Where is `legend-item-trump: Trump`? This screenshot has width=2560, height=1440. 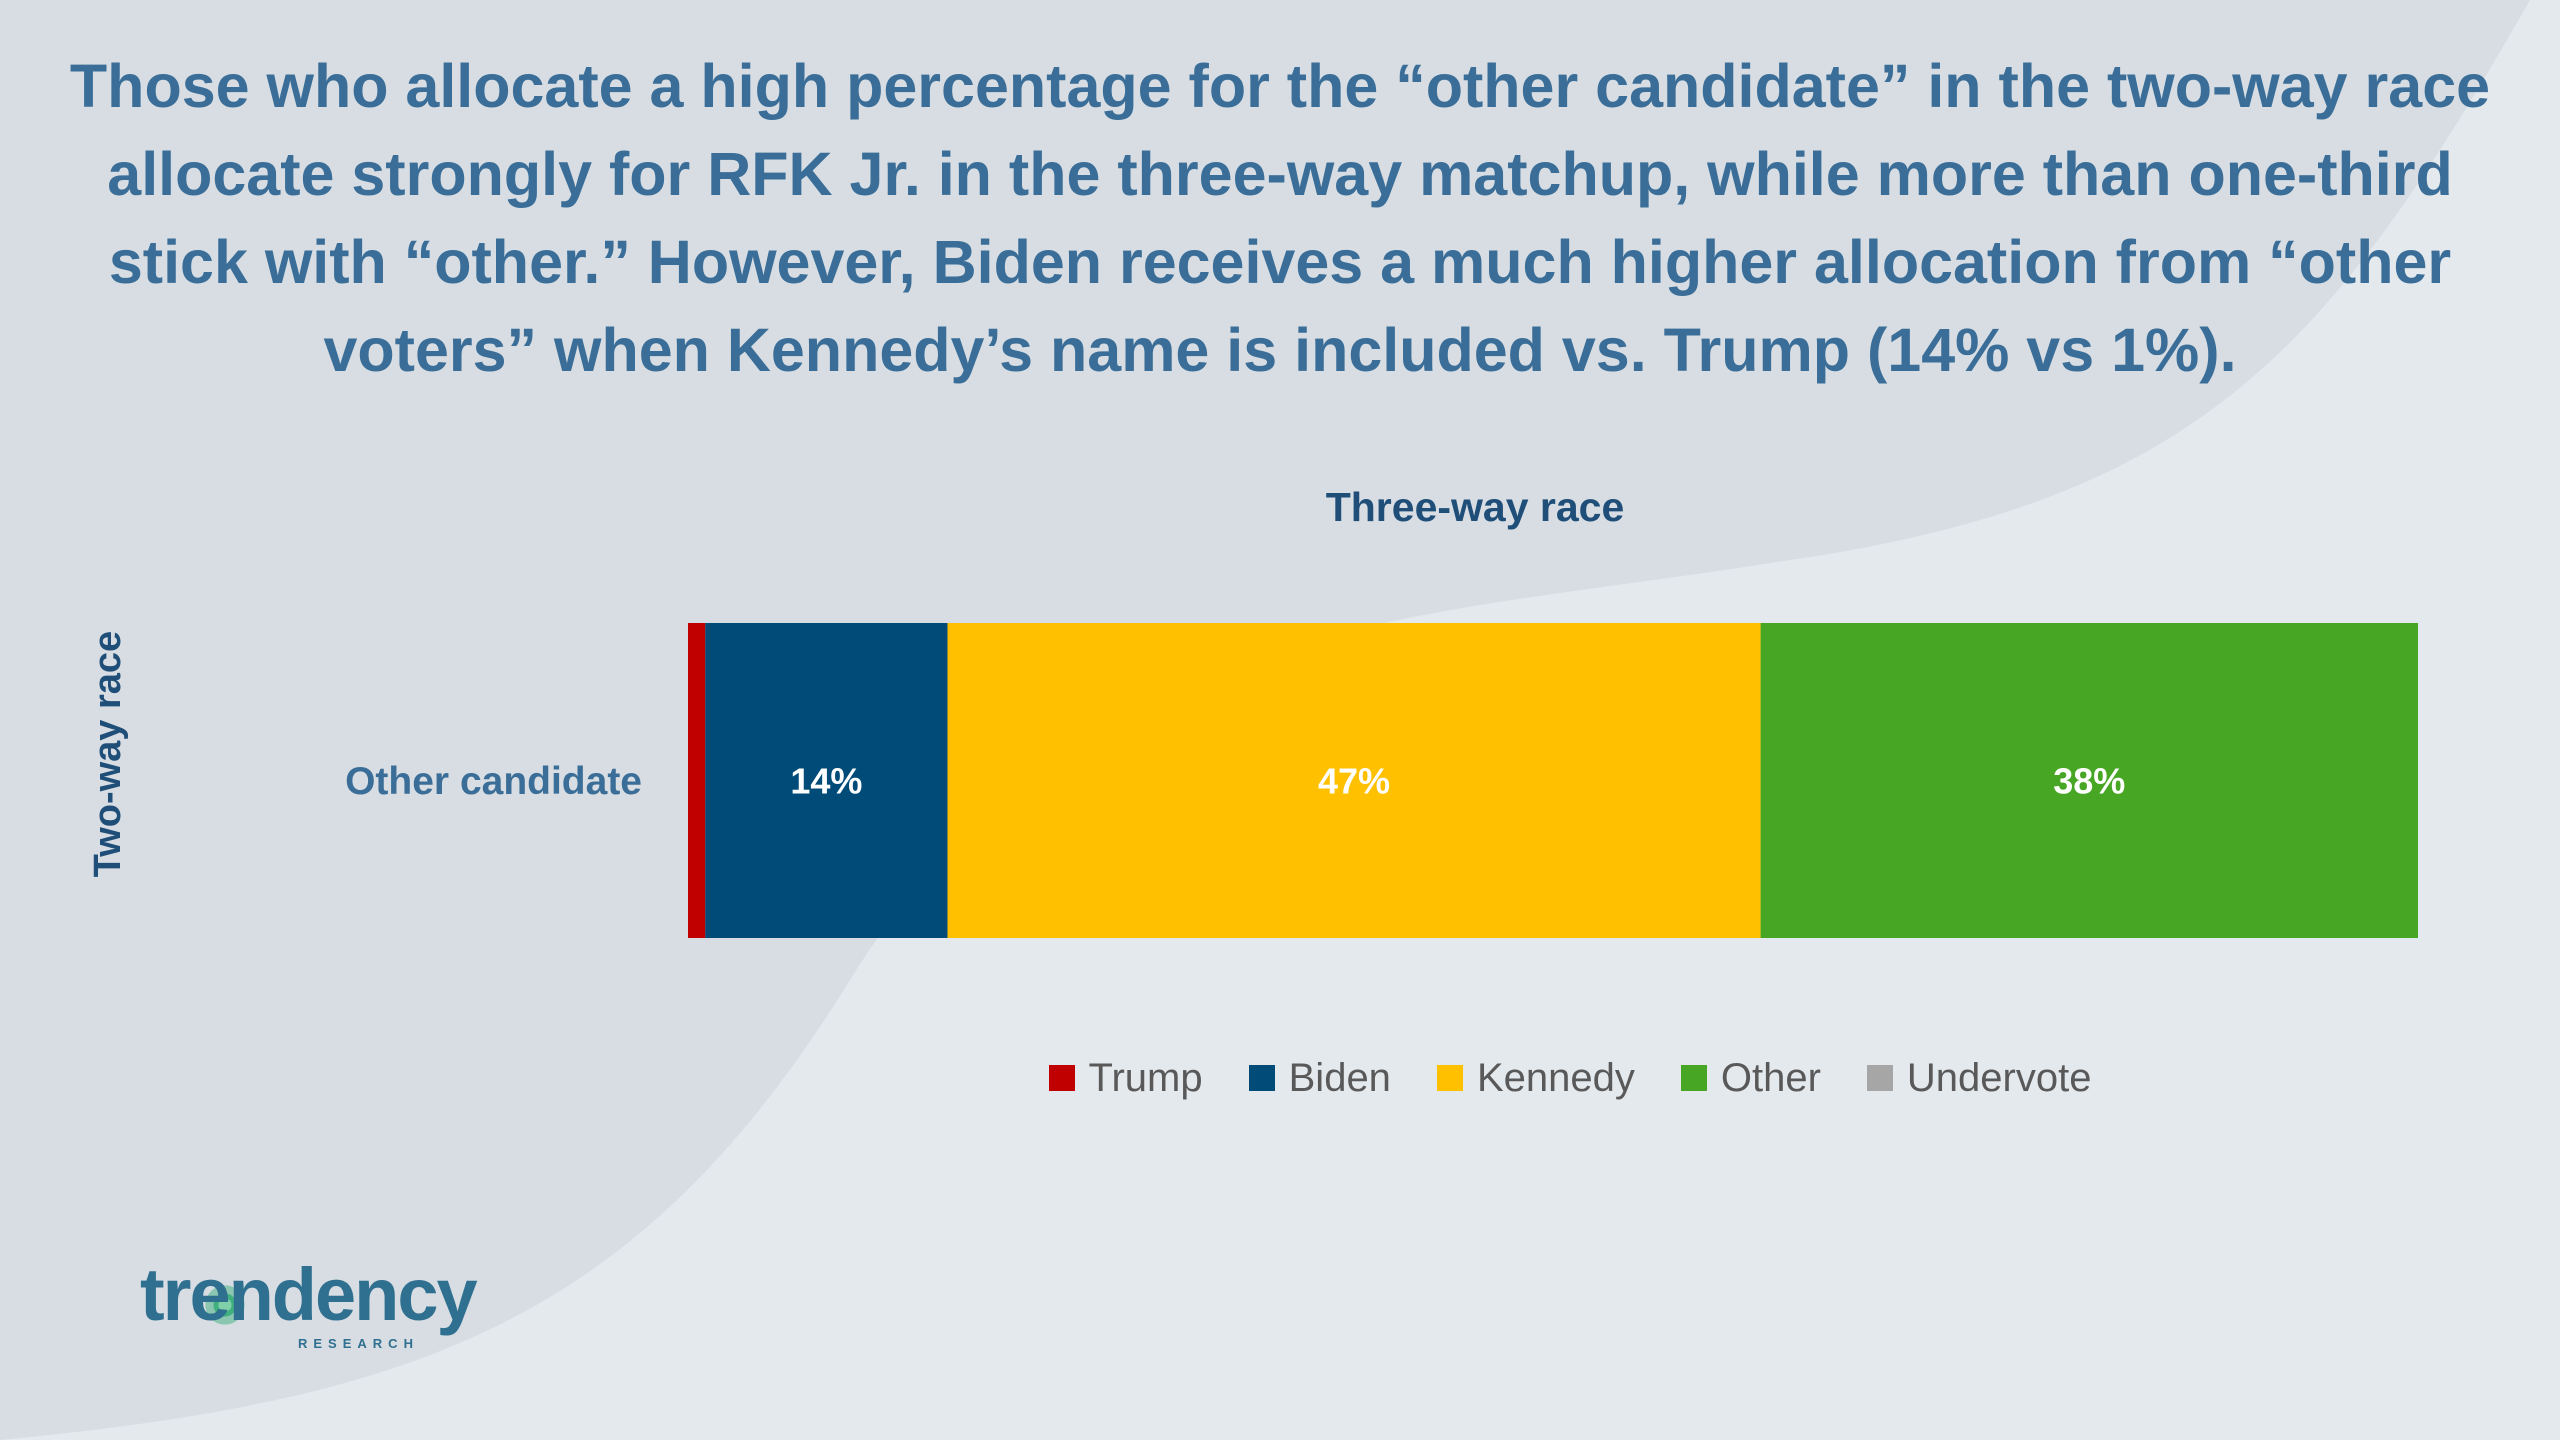 legend-item-trump: Trump is located at coordinates (1125, 1078).